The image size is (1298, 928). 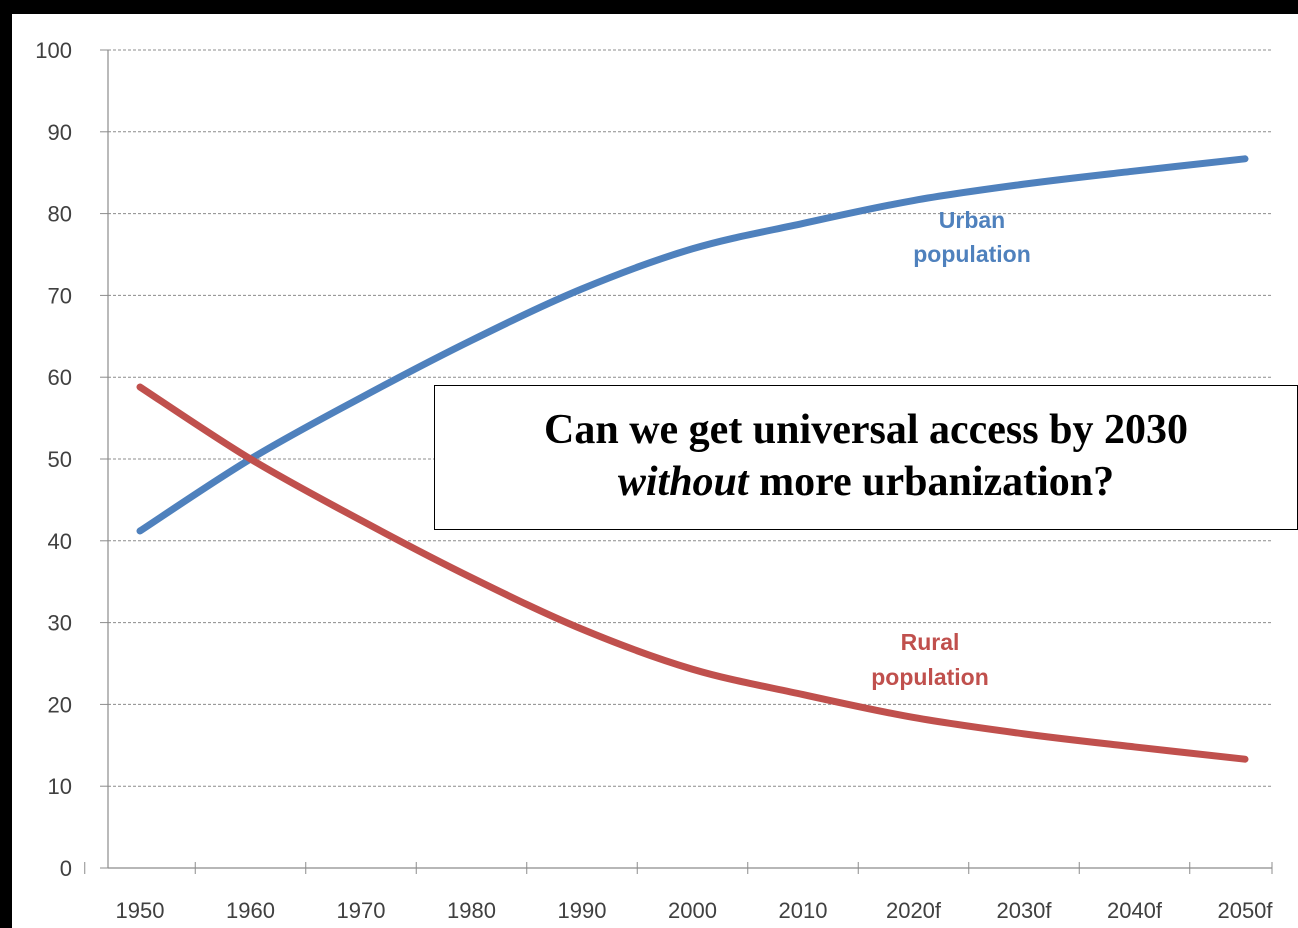 I want to click on y-tick-label: 0, so click(x=66, y=868).